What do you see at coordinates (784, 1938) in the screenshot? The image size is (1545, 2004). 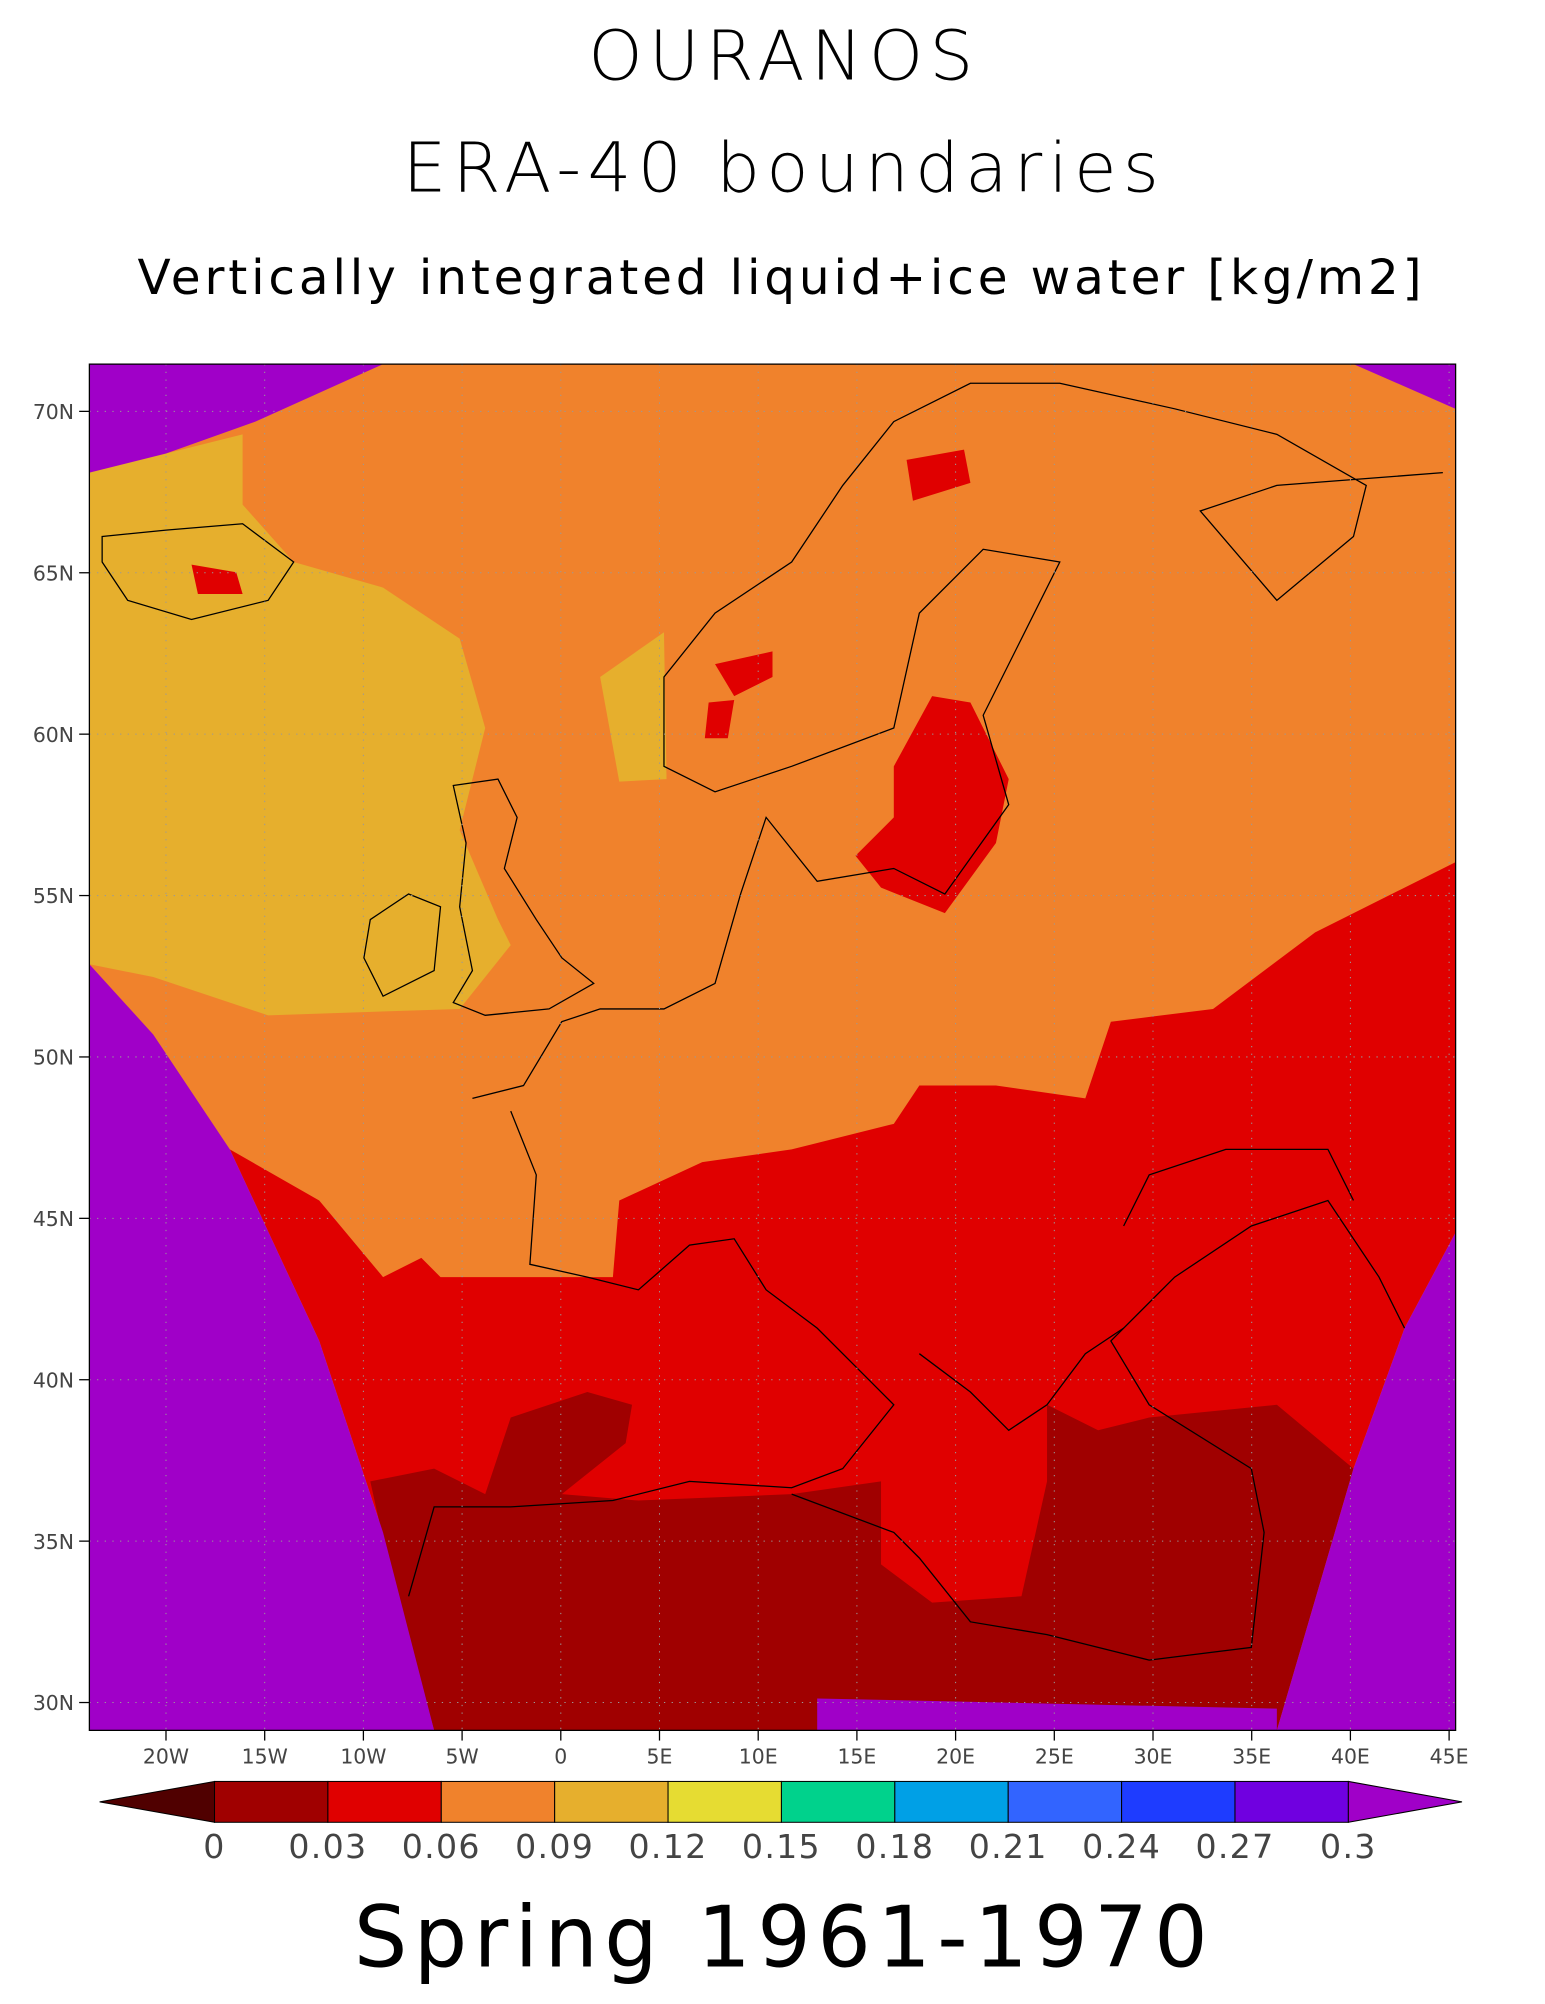 I see `footer: Spring 1961-1970` at bounding box center [784, 1938].